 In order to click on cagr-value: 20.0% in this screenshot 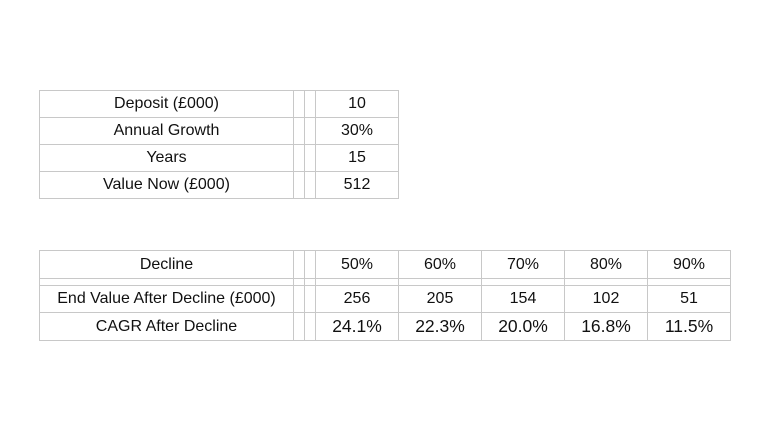, I will do `click(523, 326)`.